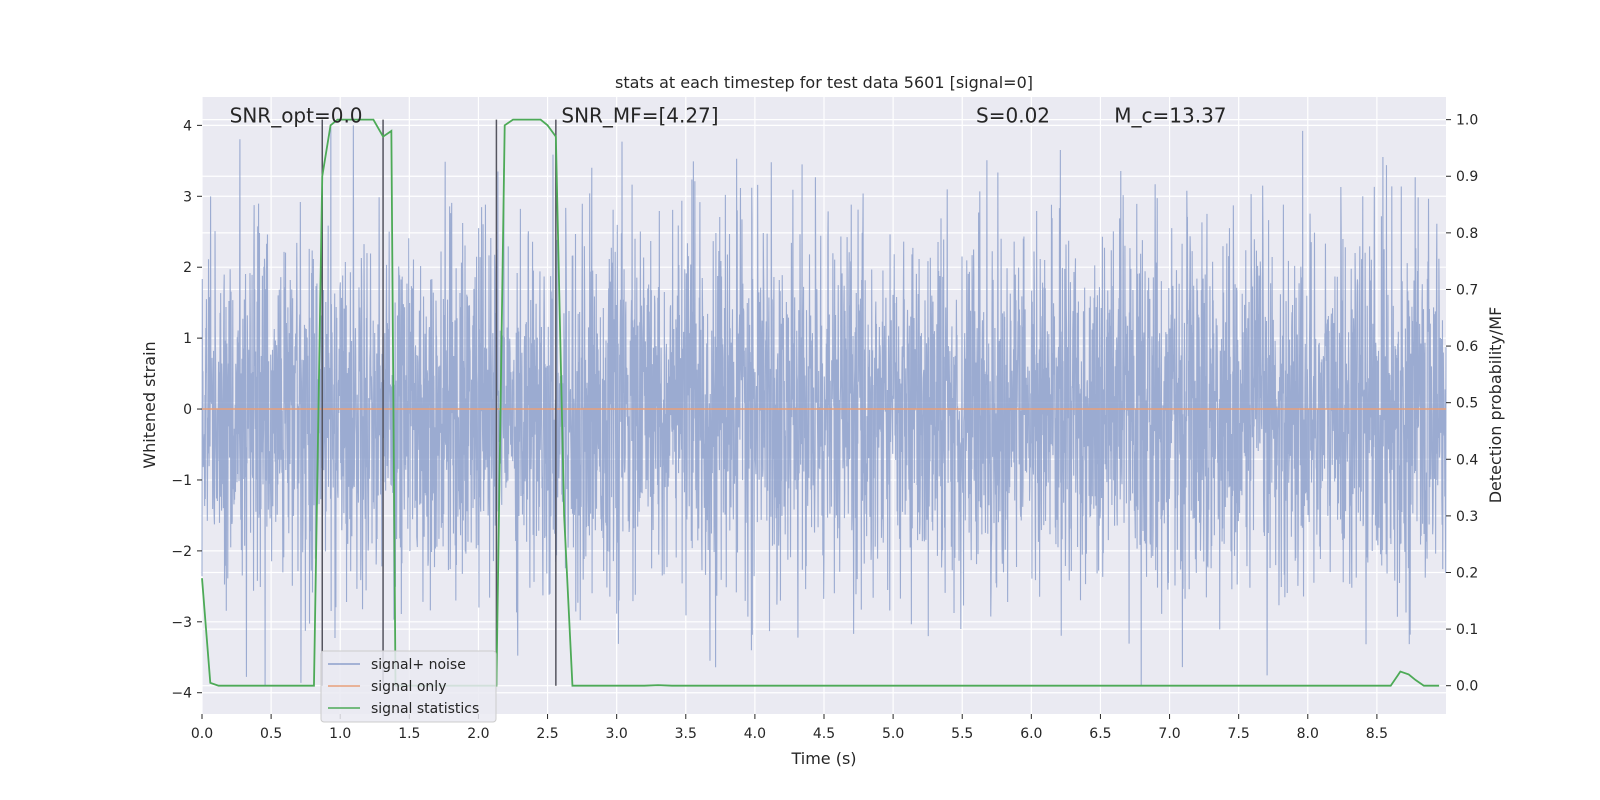  What do you see at coordinates (686, 734) in the screenshot?
I see `x-tick-label: 3.5` at bounding box center [686, 734].